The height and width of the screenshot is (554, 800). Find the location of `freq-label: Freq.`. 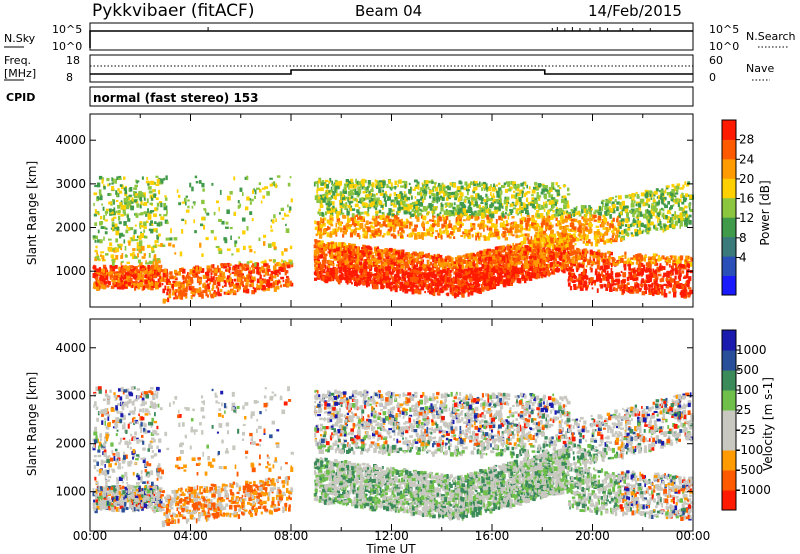

freq-label: Freq. is located at coordinates (17, 60).